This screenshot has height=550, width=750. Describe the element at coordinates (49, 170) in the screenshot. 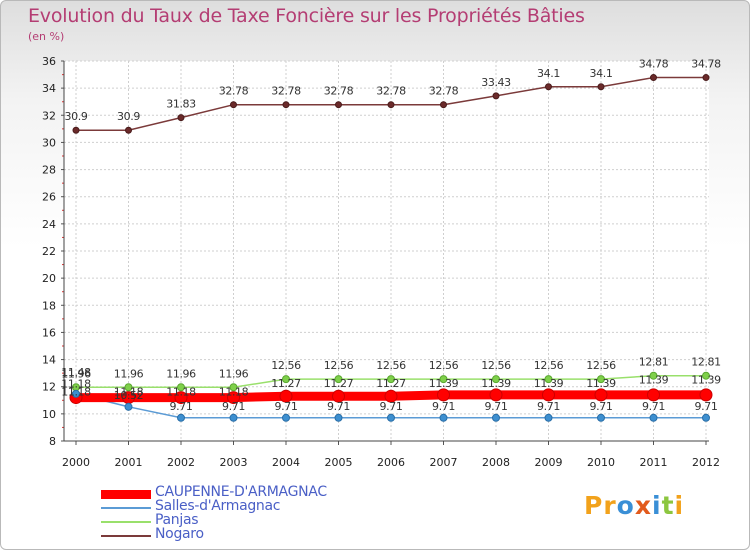

I see `y-tick-label-28: 28` at that location.